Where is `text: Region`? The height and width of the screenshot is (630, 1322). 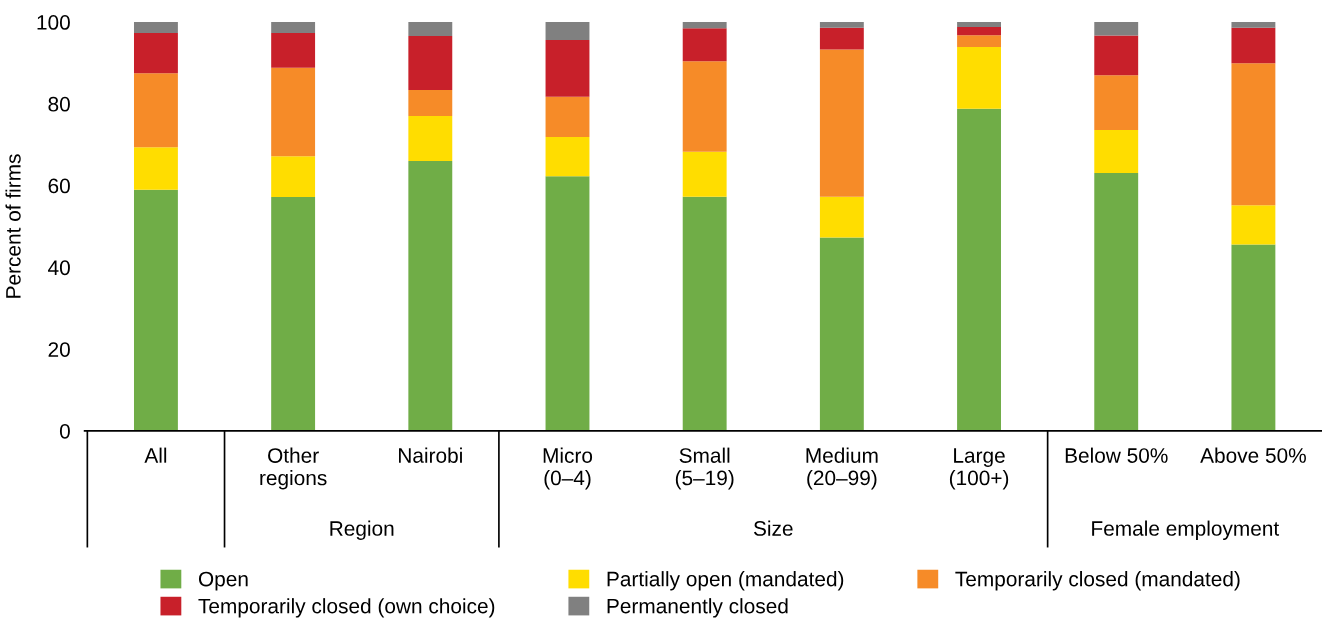
text: Region is located at coordinates (362, 530).